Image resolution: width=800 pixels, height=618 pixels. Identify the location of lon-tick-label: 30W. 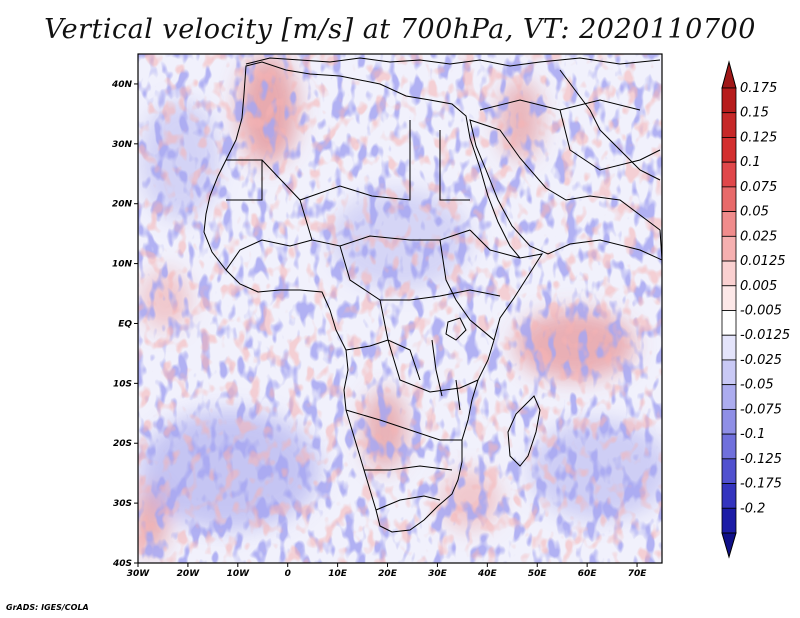
(139, 574).